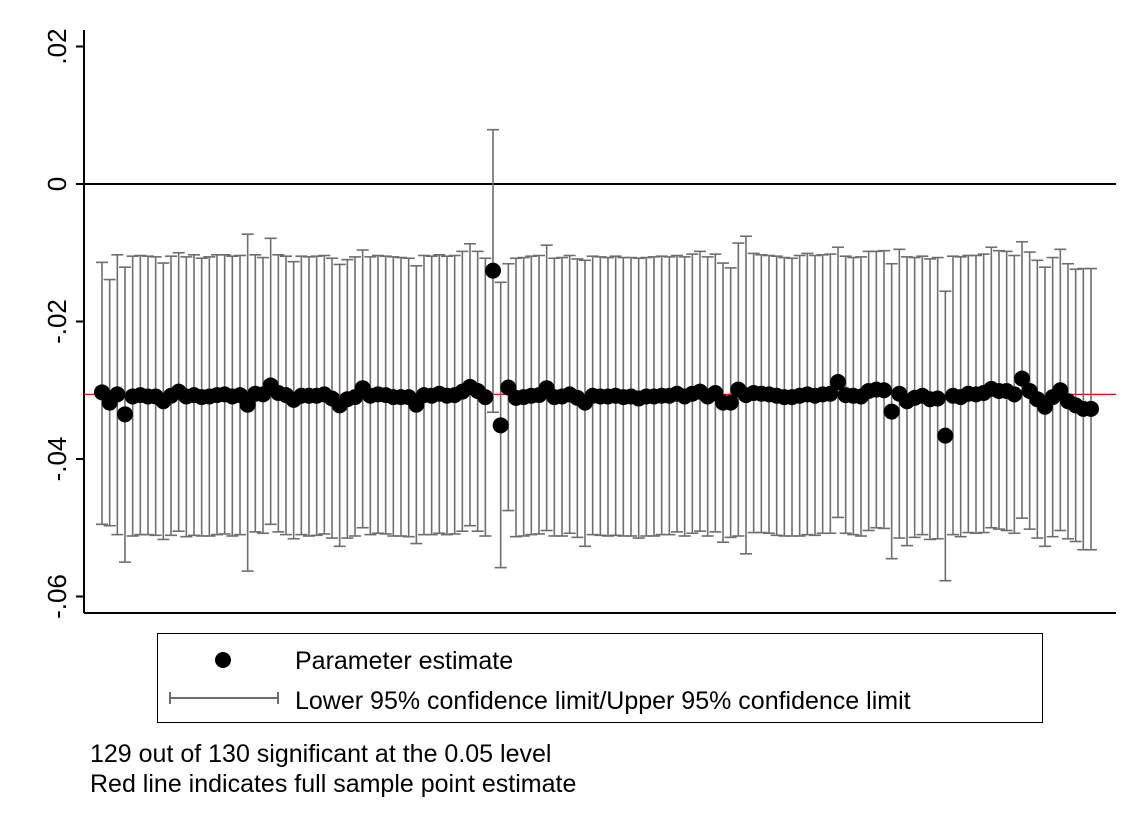 The image size is (1146, 834). Describe the element at coordinates (57, 459) in the screenshot. I see `y-tick-label: -.04` at that location.